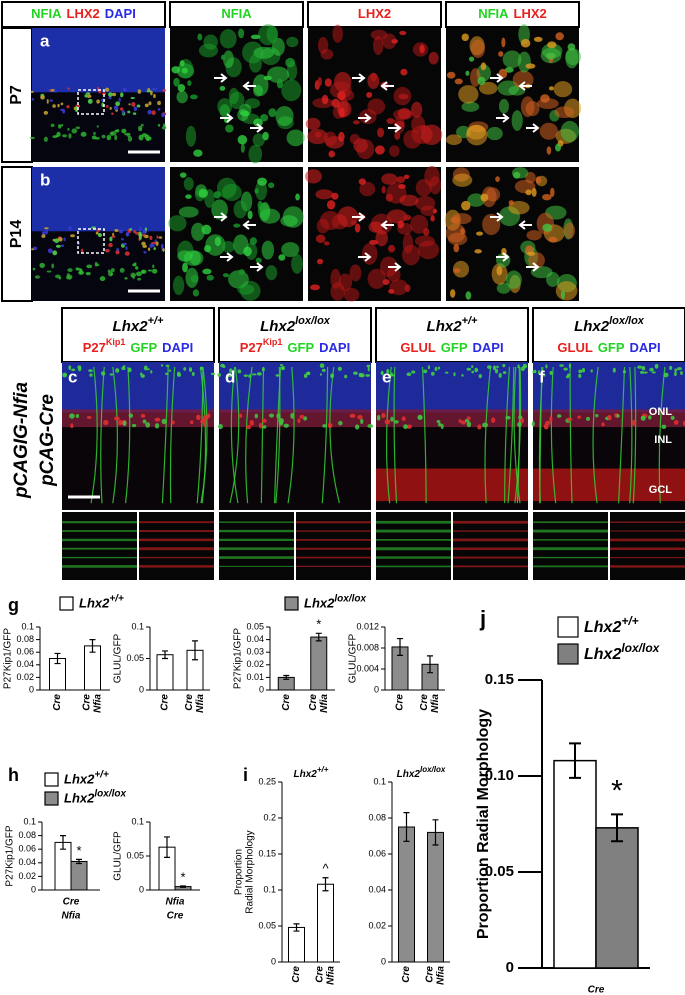  What do you see at coordinates (367, 647) in the screenshot?
I see `y-tick-label: 0.008` at bounding box center [367, 647].